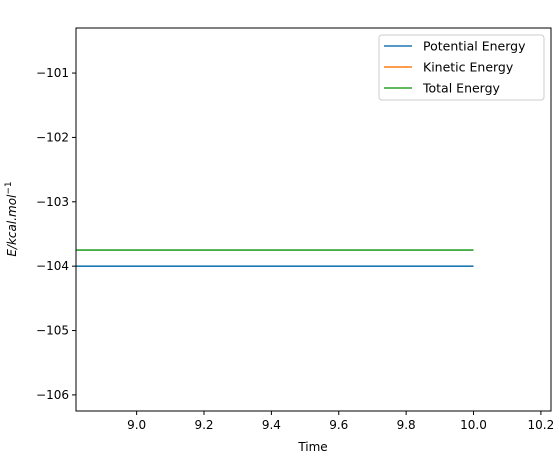 This screenshot has height=460, width=559. What do you see at coordinates (52, 73) in the screenshot?
I see `y-tick-label: −101` at bounding box center [52, 73].